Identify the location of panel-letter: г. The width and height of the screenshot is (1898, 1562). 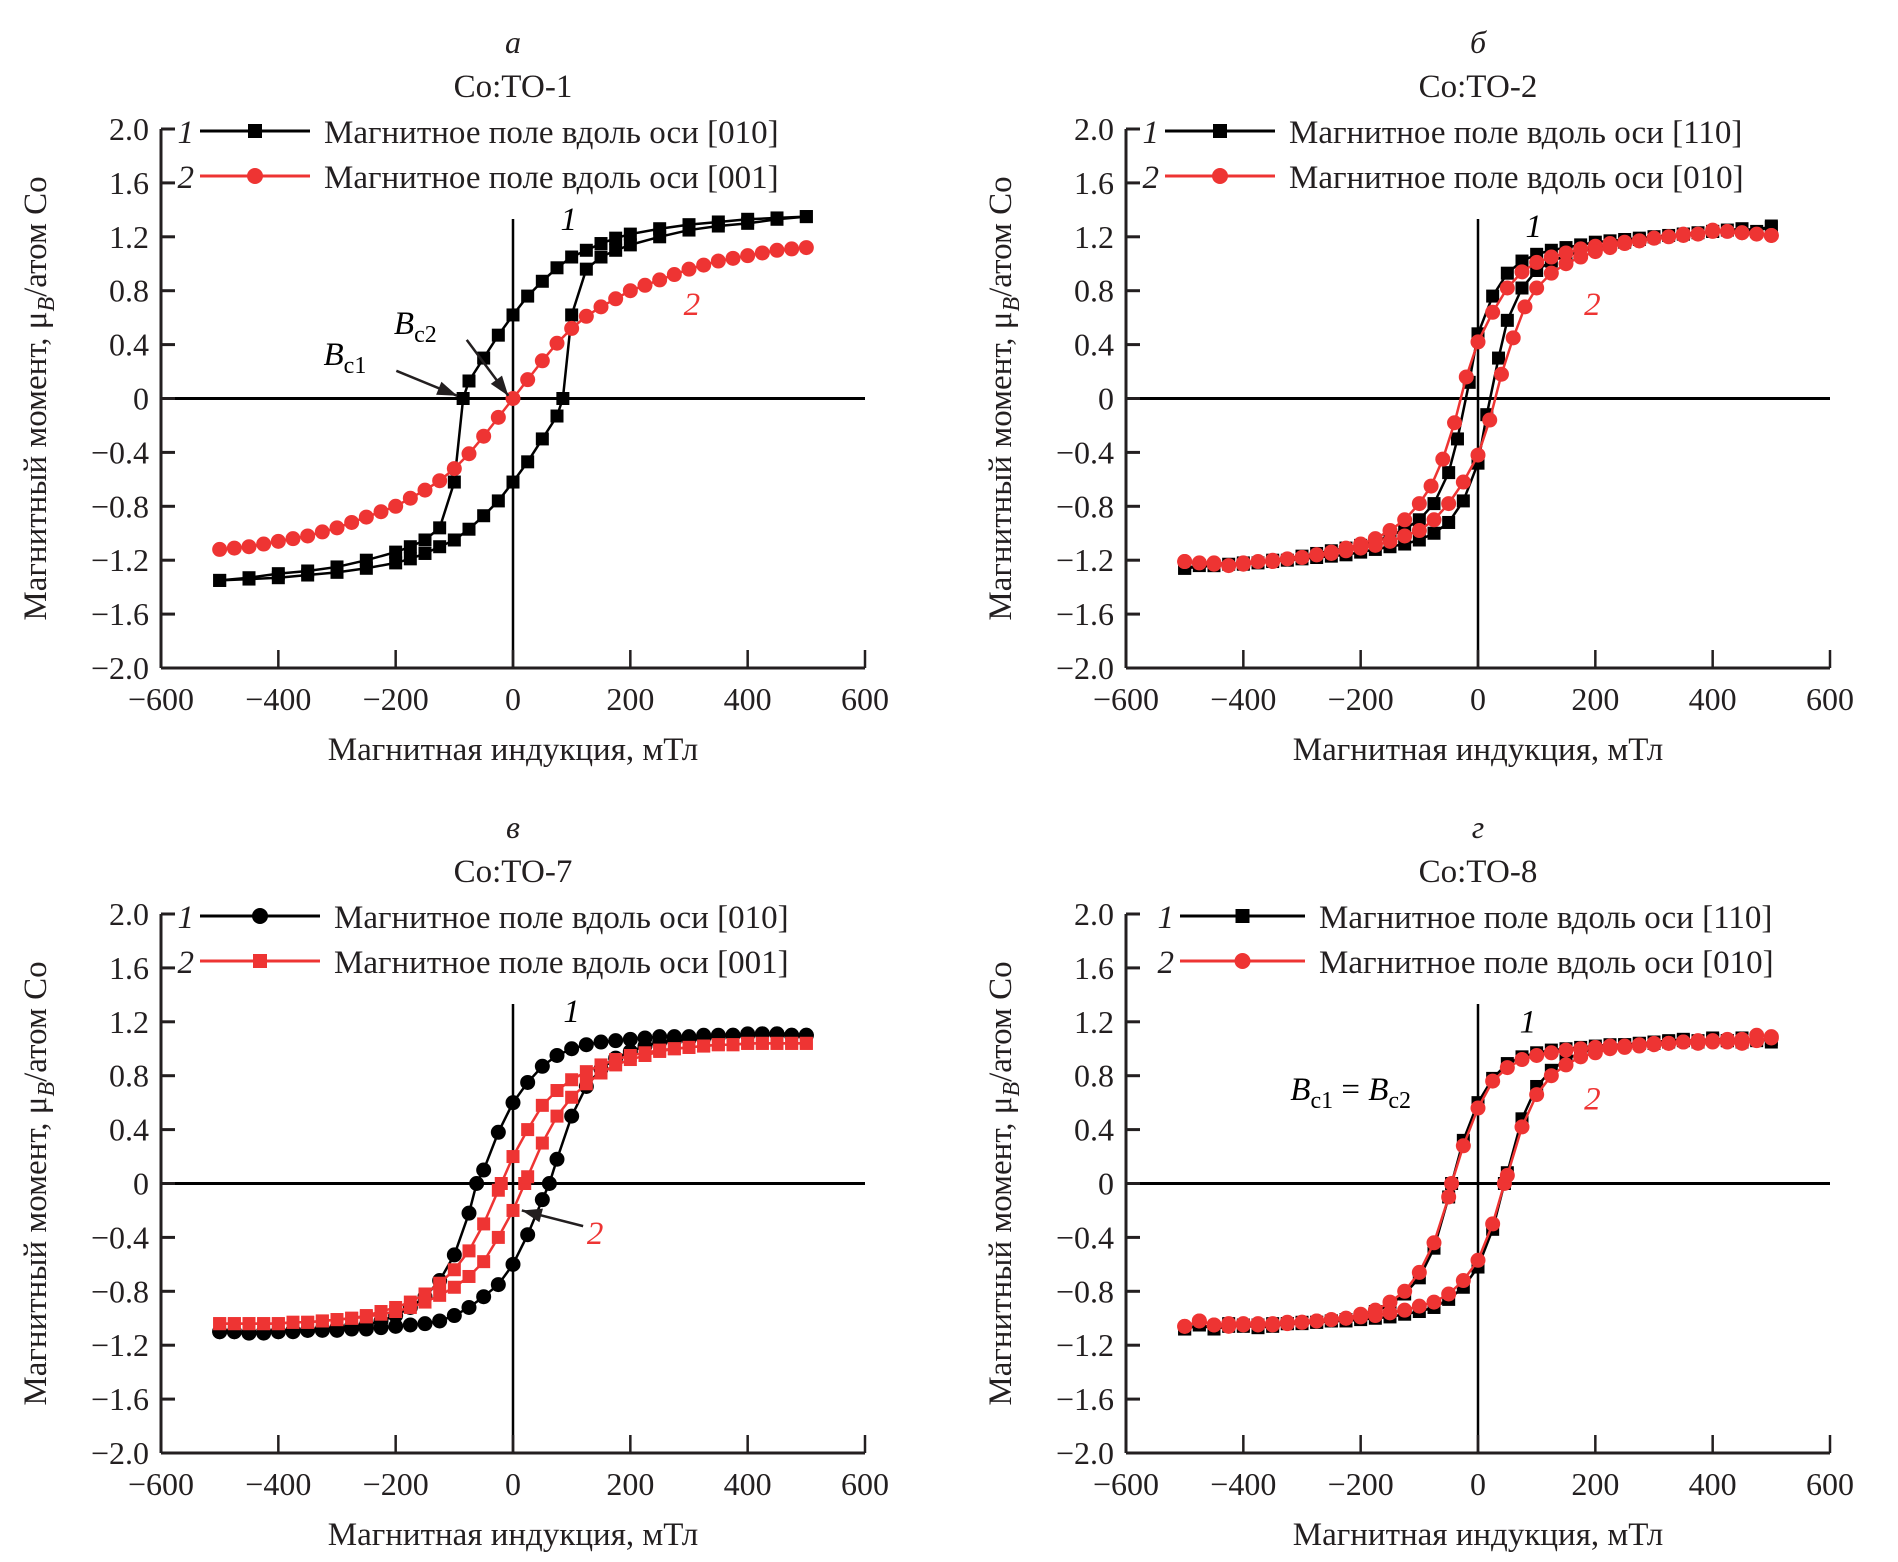
(1478, 827).